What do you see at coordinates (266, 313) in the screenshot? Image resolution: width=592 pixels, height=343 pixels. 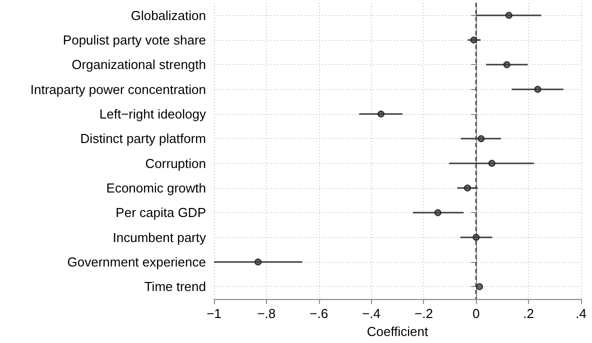 I see `x-tick-label: −.8` at bounding box center [266, 313].